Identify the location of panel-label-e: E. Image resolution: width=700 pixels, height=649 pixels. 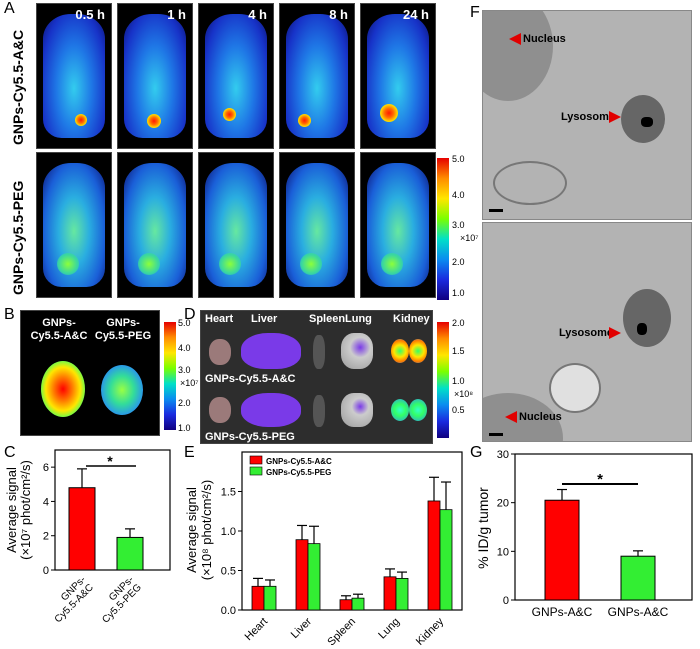
(189, 452).